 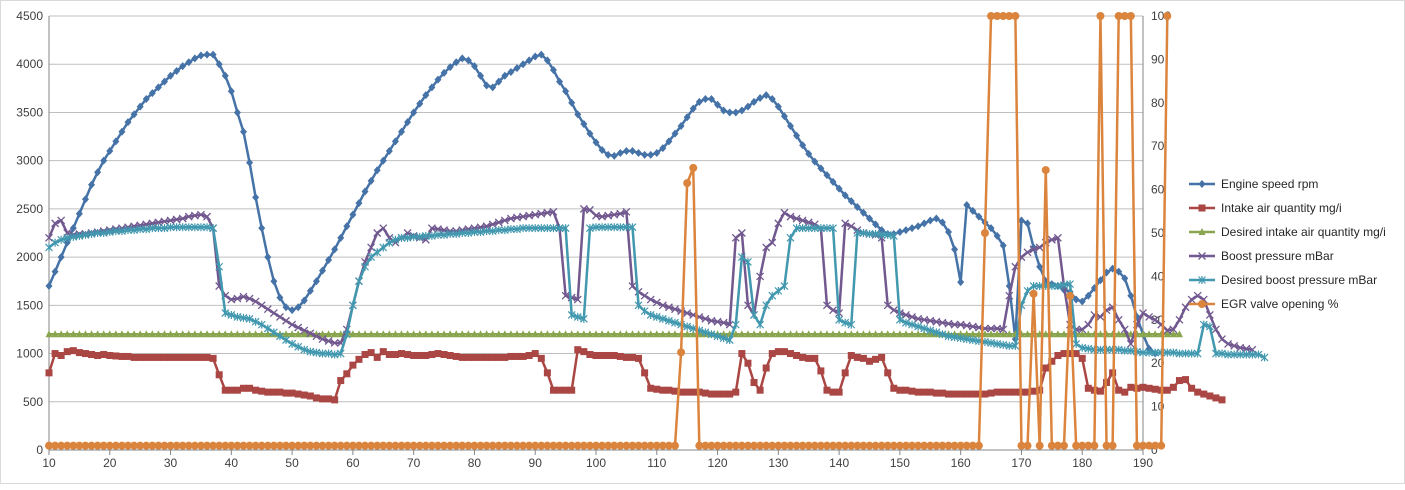 I want to click on x-tick-label: 10, so click(x=49, y=463).